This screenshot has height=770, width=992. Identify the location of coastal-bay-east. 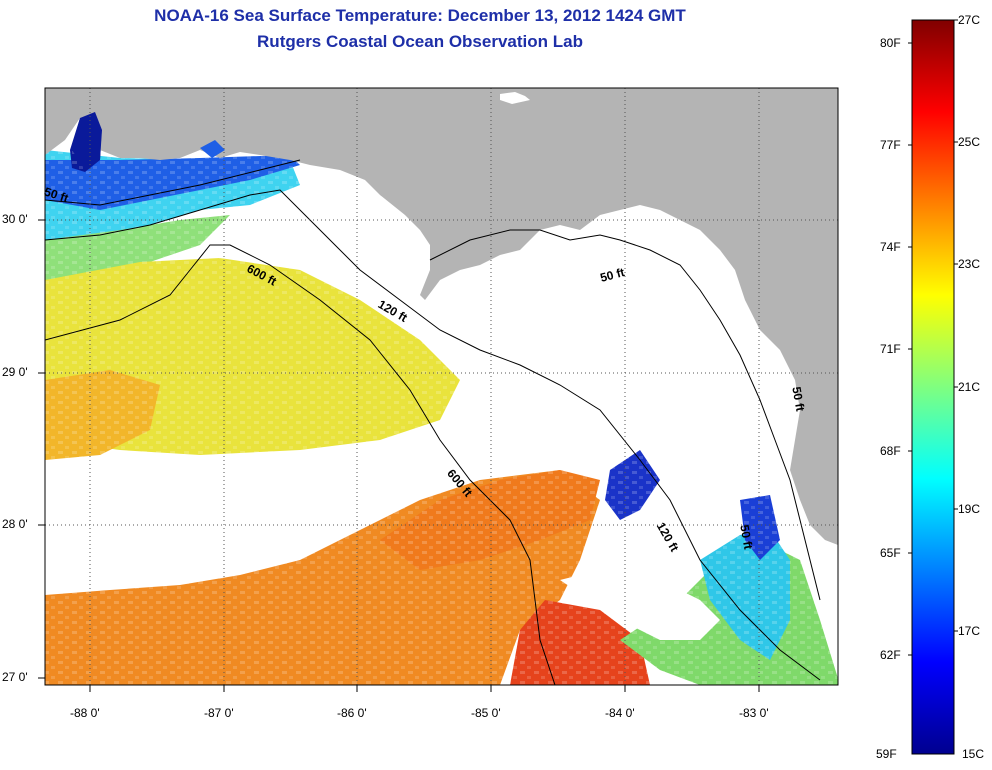
(212, 149).